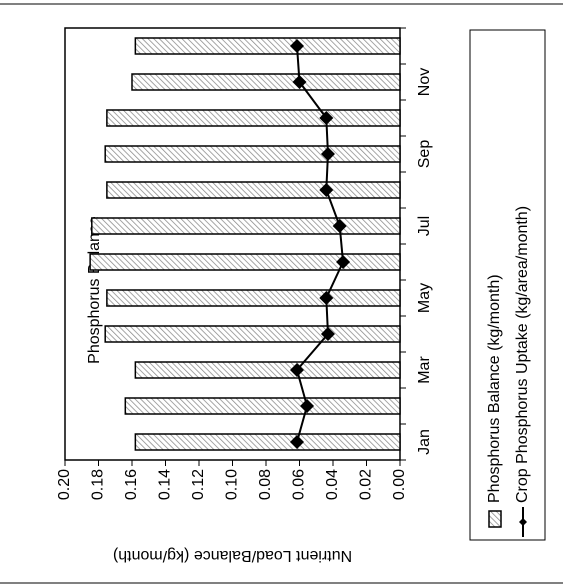 Image resolution: width=563 pixels, height=587 pixels. I want to click on legend-box, so click(507, 285).